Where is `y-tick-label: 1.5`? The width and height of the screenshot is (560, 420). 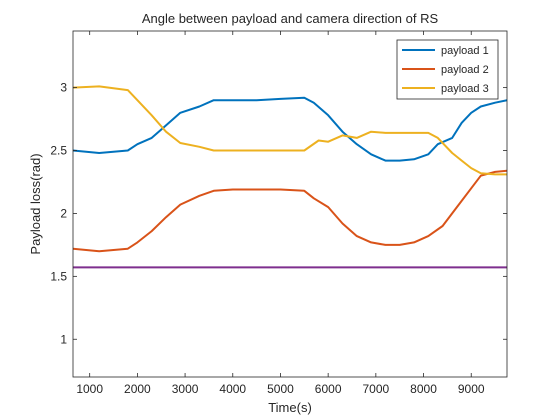 y-tick-label: 1.5 is located at coordinates (58, 276).